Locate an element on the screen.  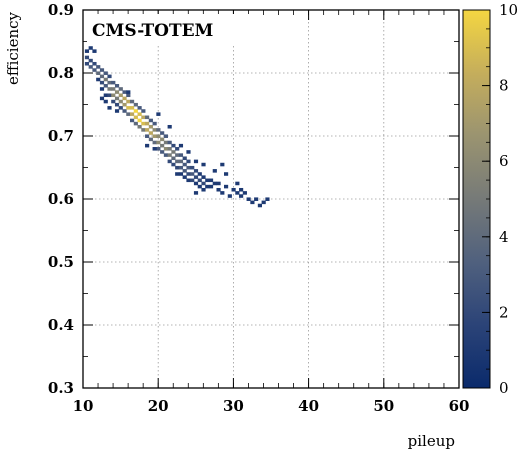
colorbar-tick-label: 8 is located at coordinates (504, 86).